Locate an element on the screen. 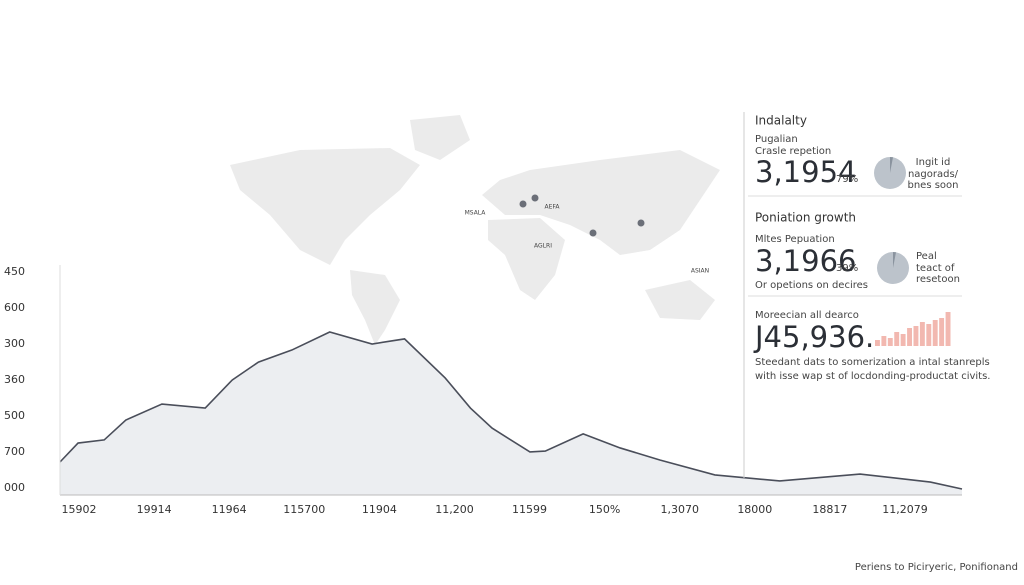 The image size is (1024, 585). card-label: Mltes Pepuation is located at coordinates (795, 239).